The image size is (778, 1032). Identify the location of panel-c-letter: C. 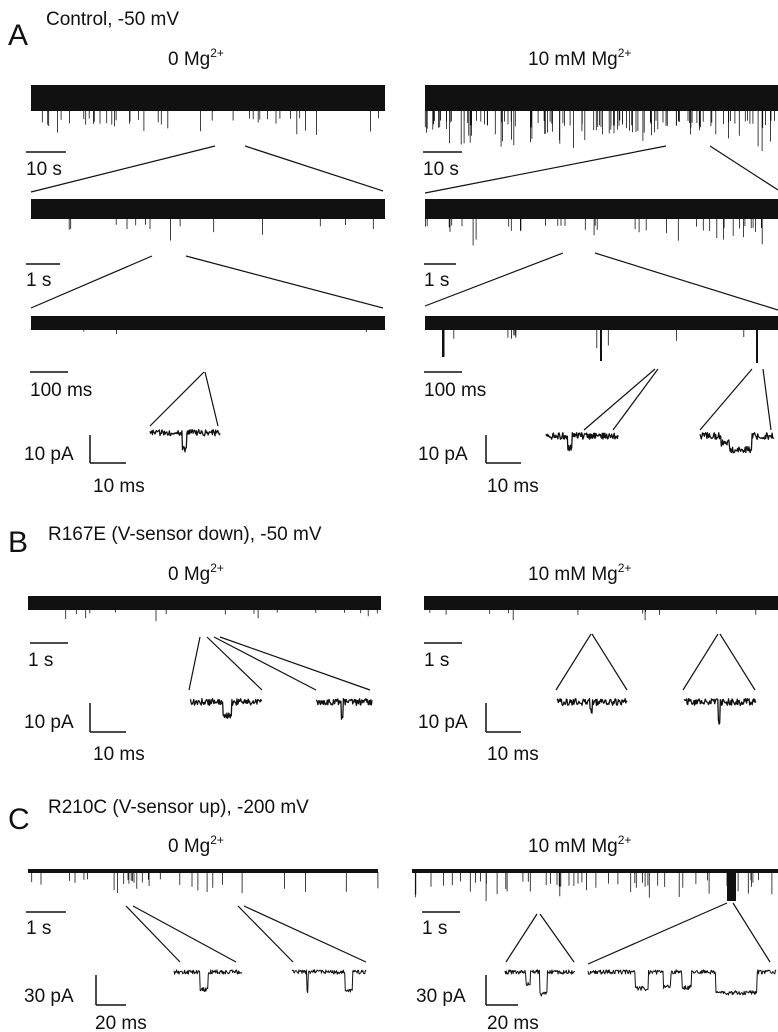
(19, 819).